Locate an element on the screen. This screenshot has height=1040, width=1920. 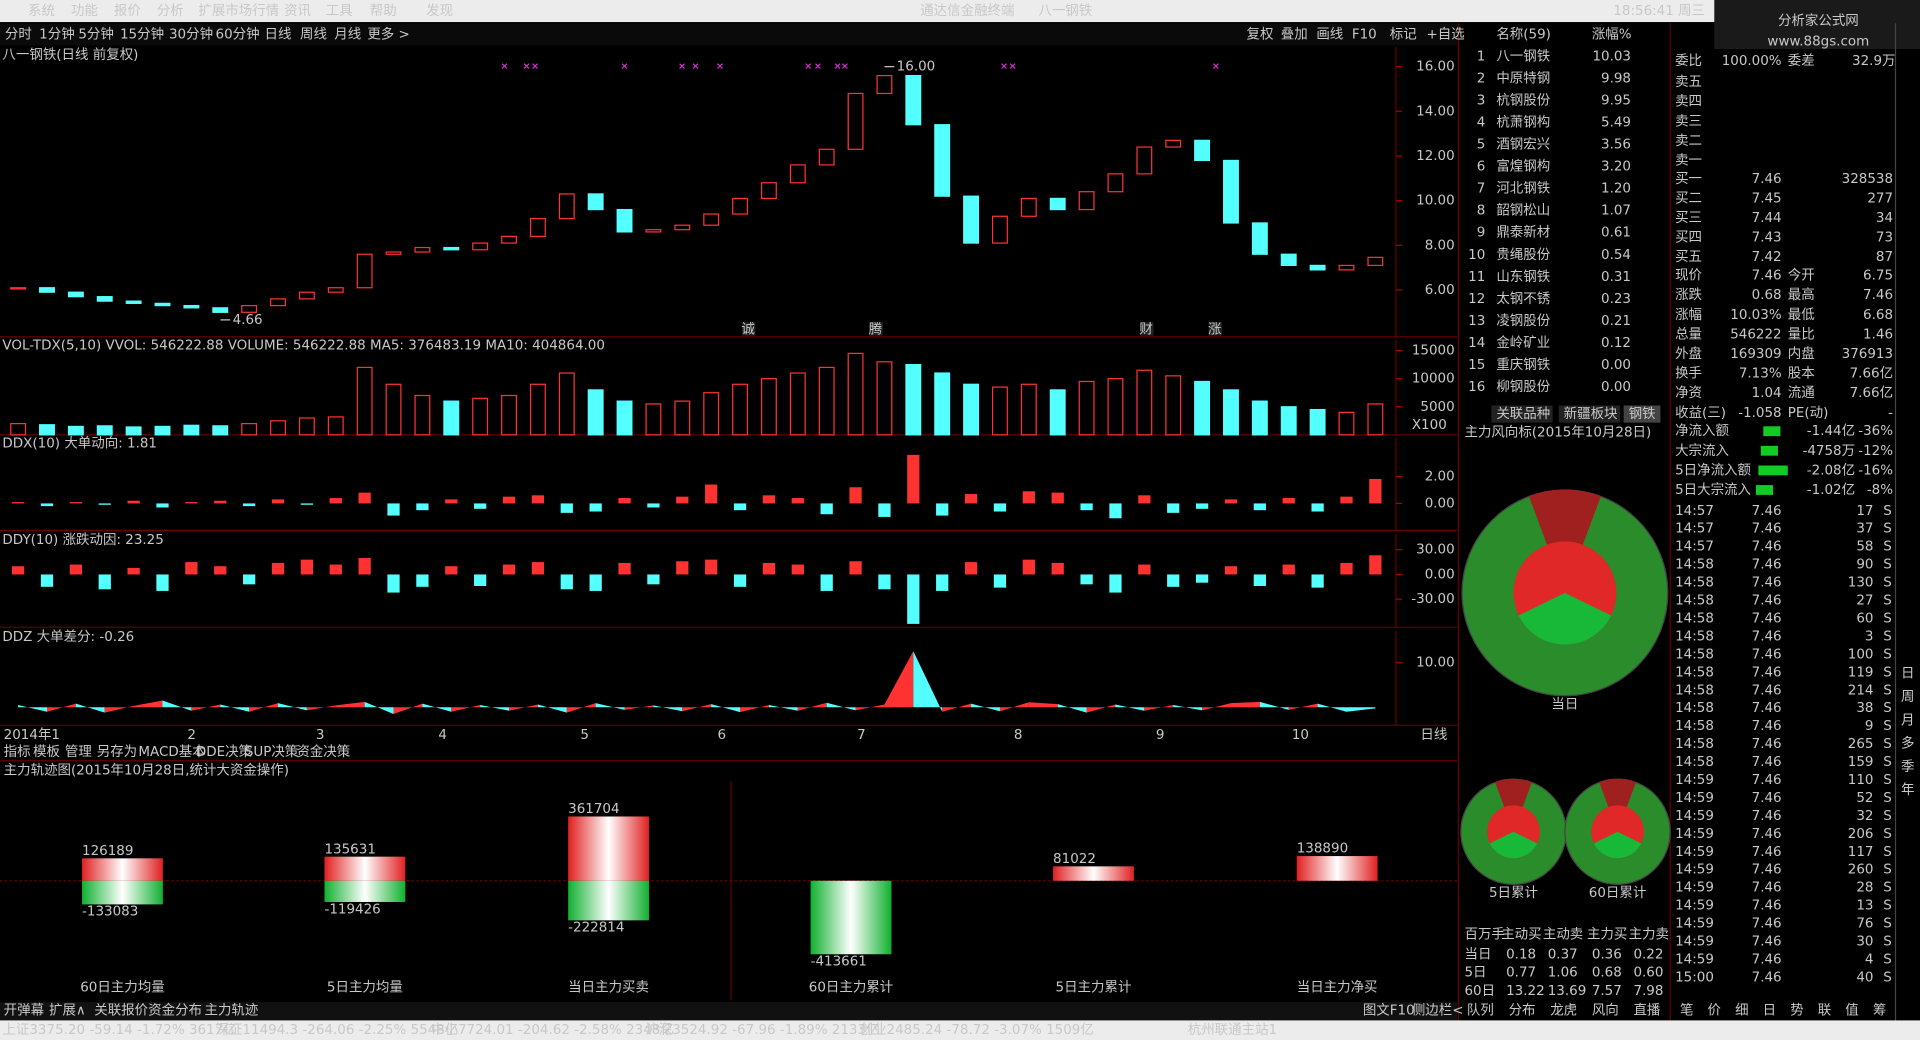
flow-bar is located at coordinates (1764, 490).